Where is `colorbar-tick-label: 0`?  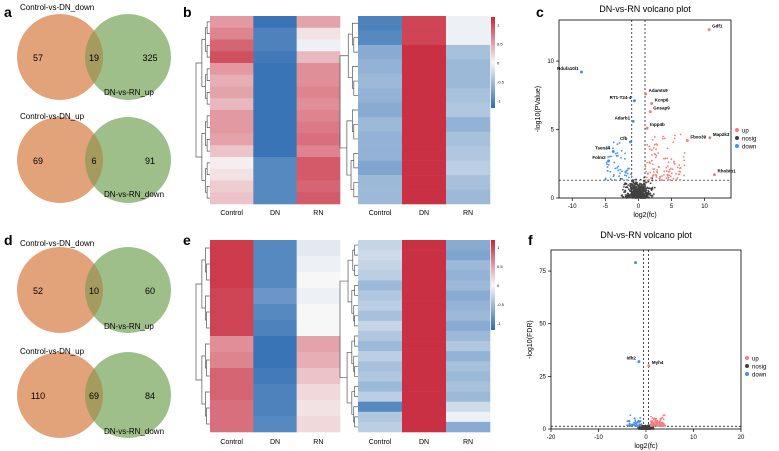
colorbar-tick-label: 0 is located at coordinates (498, 285).